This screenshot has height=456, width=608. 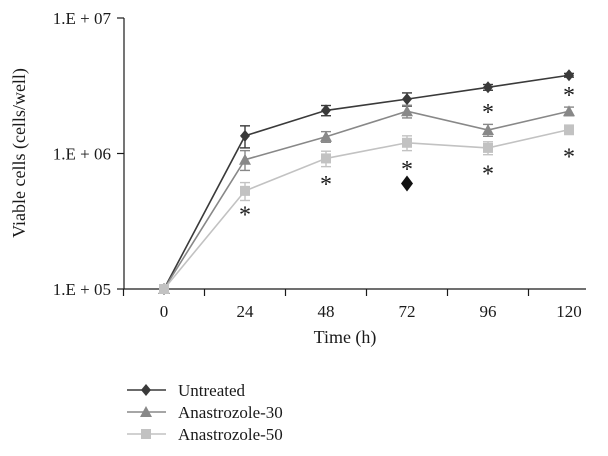 What do you see at coordinates (212, 390) in the screenshot?
I see `legend-label: Untreated` at bounding box center [212, 390].